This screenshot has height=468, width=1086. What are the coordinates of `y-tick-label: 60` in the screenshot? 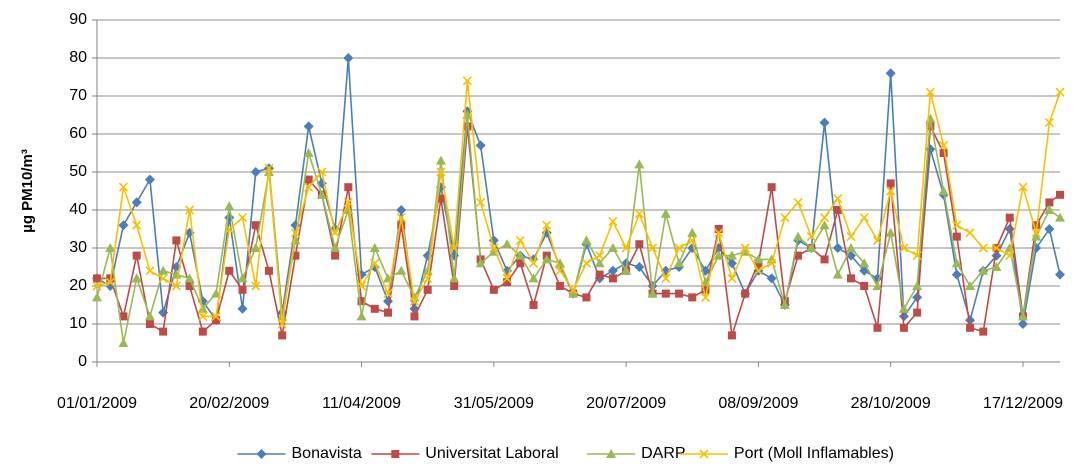 It's located at (78, 133).